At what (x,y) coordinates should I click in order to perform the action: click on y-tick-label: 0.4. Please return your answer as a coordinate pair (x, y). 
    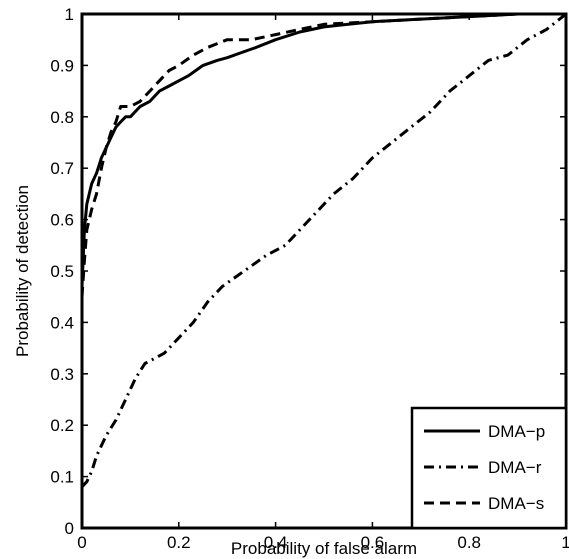
    Looking at the image, I should click on (62, 322).